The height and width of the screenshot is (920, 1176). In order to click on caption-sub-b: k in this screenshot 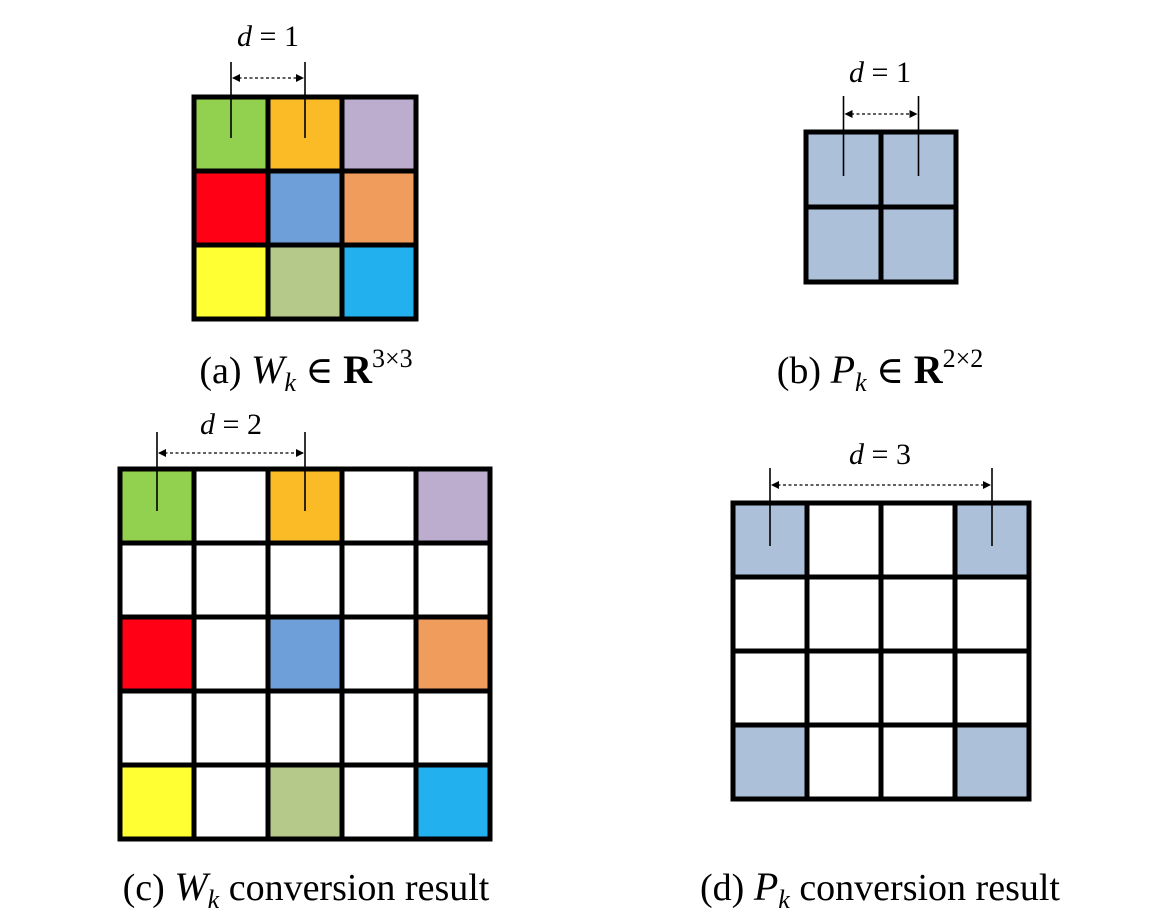, I will do `click(861, 382)`.